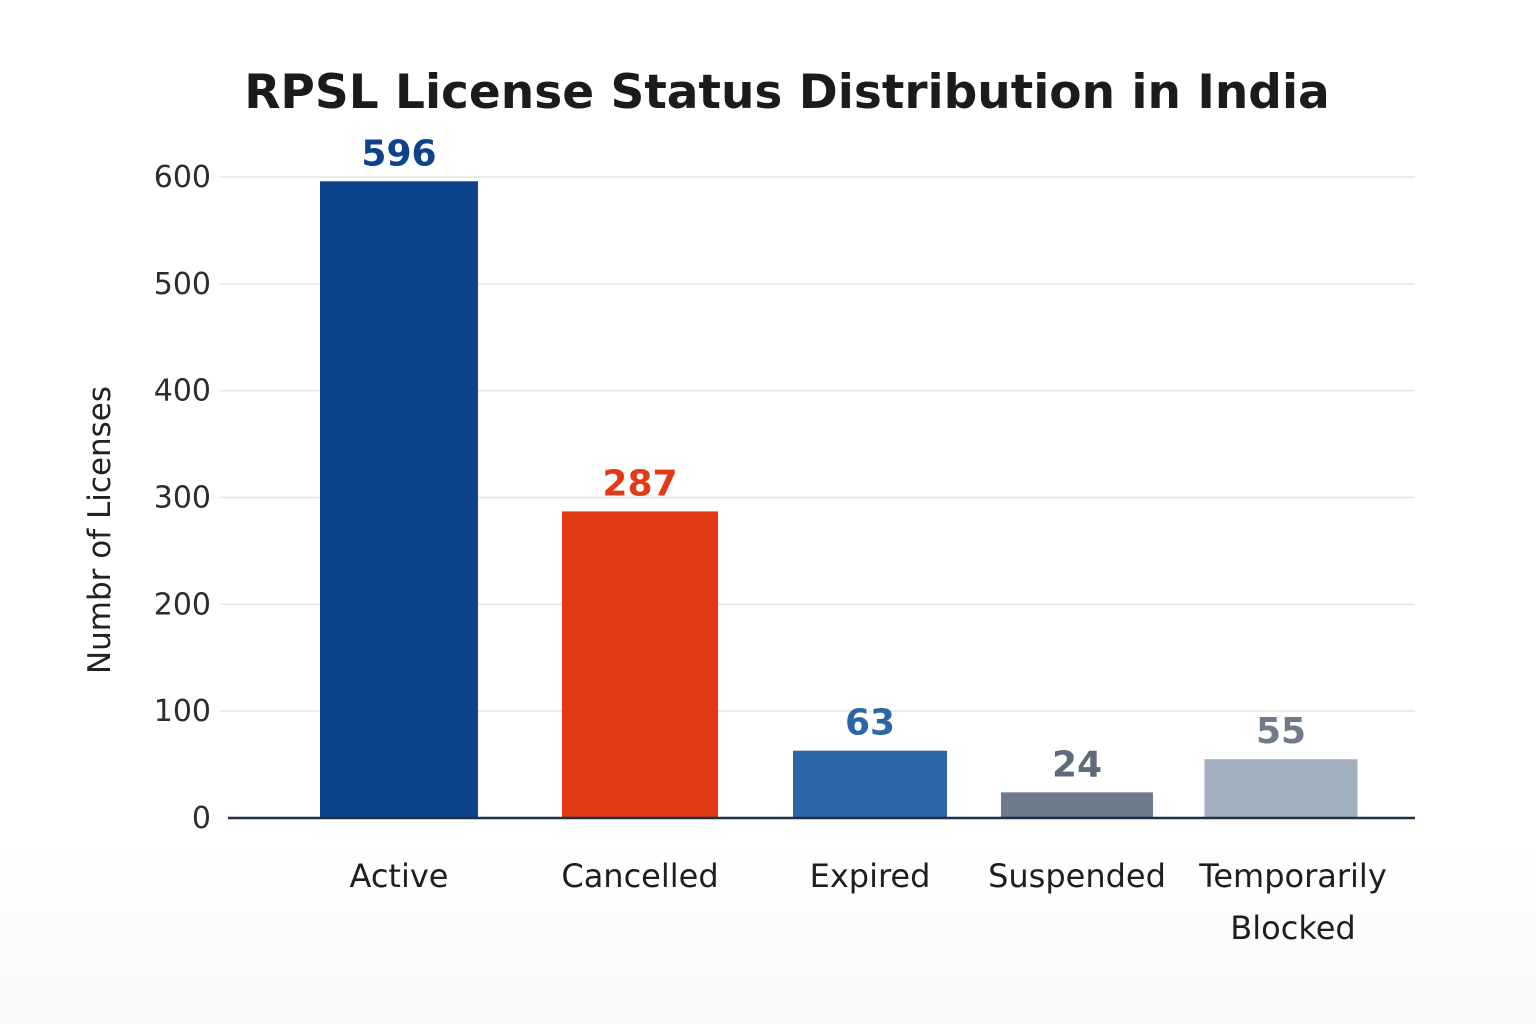  What do you see at coordinates (640, 664) in the screenshot?
I see `bar-cancelled` at bounding box center [640, 664].